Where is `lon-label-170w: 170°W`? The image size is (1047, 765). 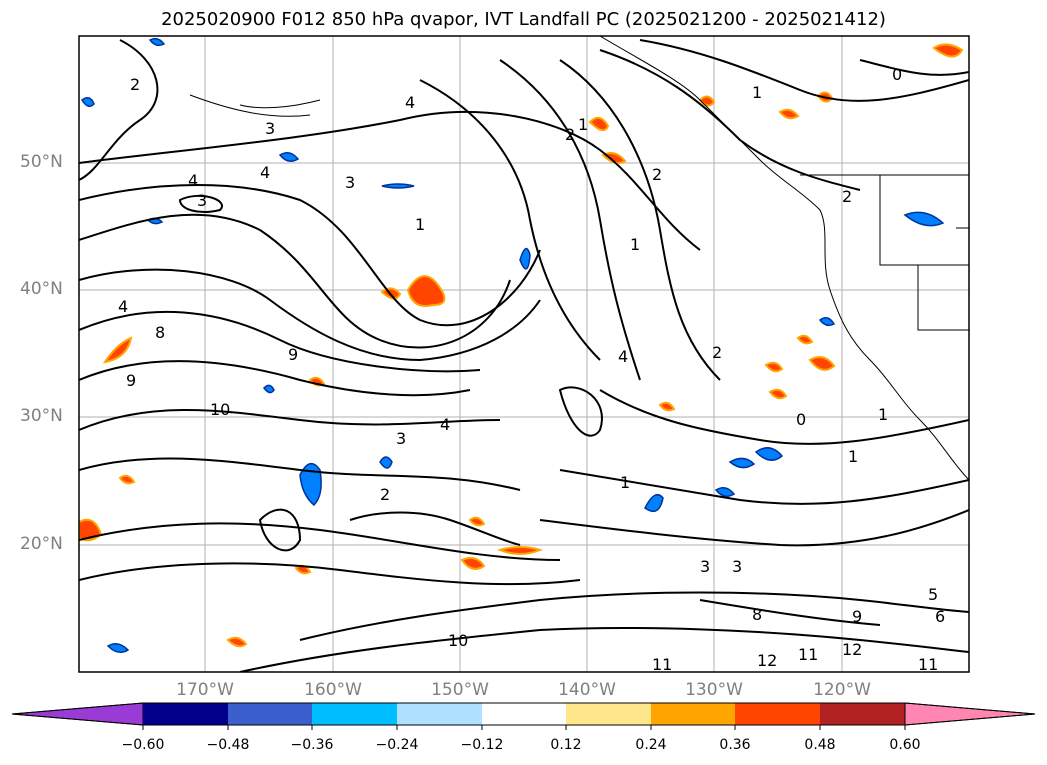 lon-label-170w: 170°W is located at coordinates (205, 690).